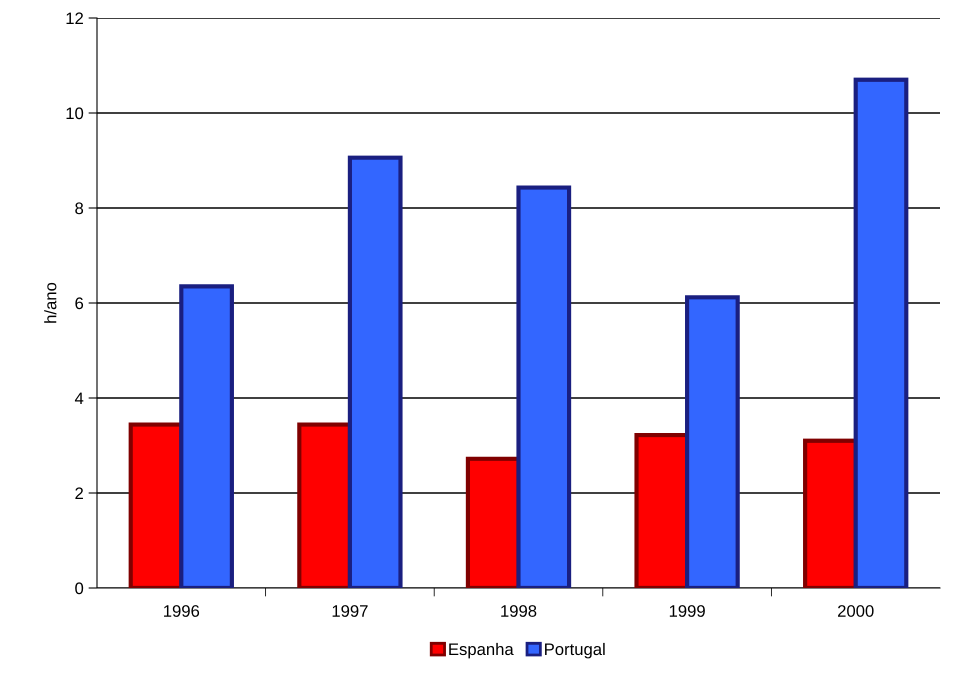  Describe the element at coordinates (79, 208) in the screenshot. I see `y-tick-label: 8` at that location.